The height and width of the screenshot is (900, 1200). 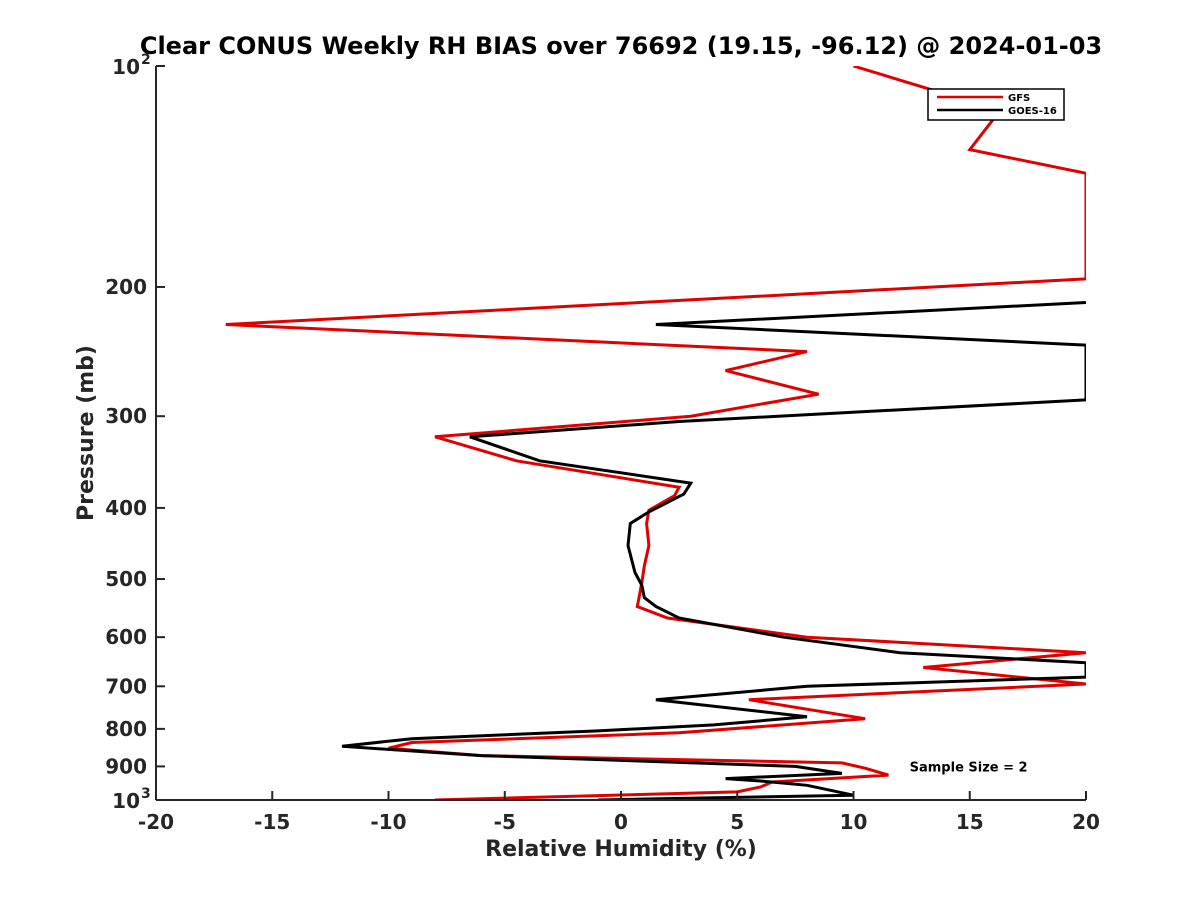 I want to click on y-tick-label: 300, so click(x=126, y=416).